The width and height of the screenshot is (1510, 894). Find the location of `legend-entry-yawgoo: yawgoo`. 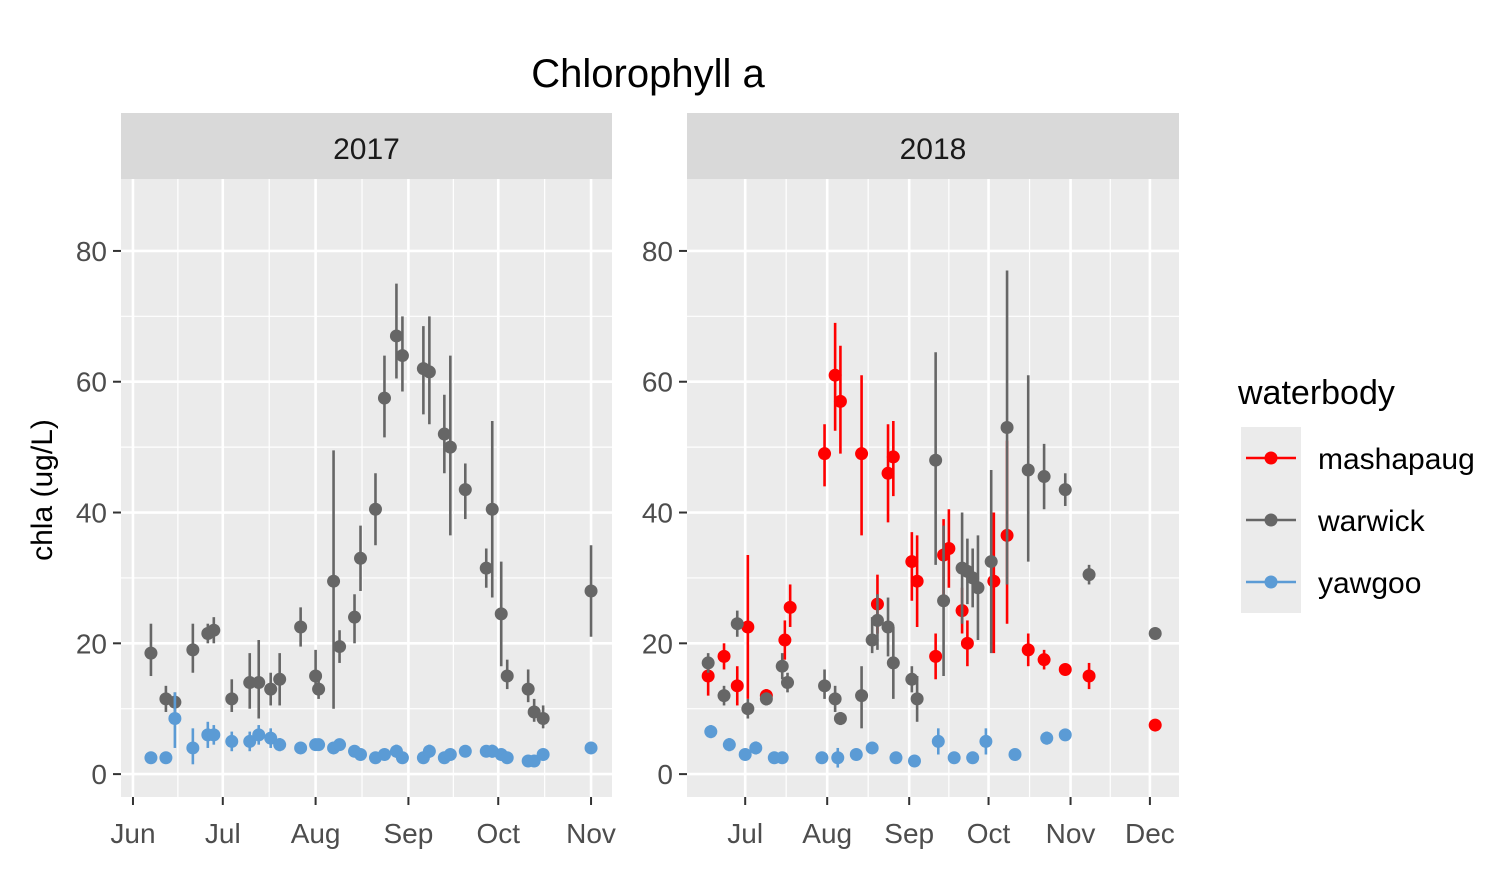

legend-entry-yawgoo: yawgoo is located at coordinates (1331, 582).